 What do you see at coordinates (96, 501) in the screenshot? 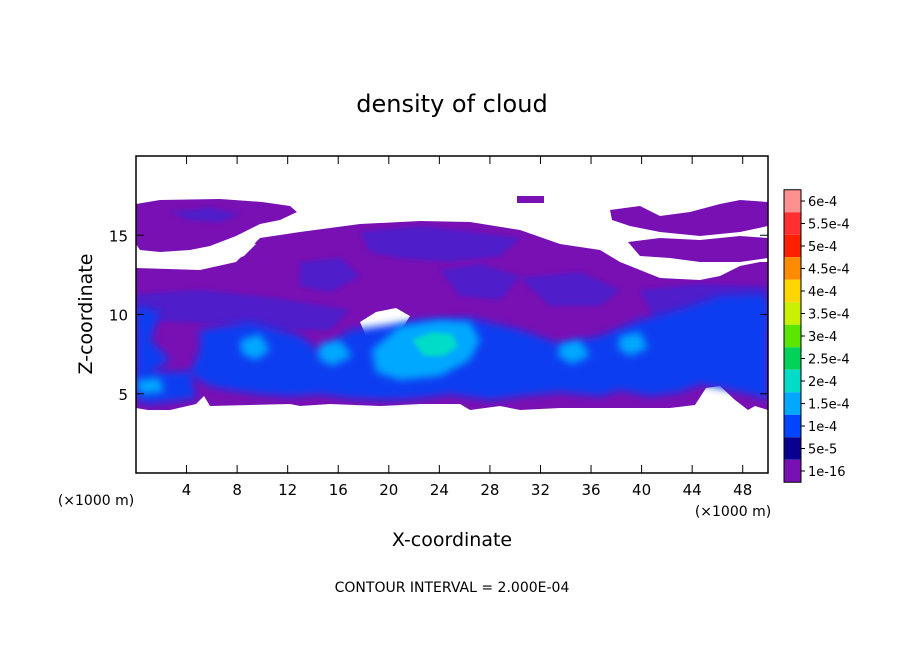
I see `x-axis-unit-left: (×1000 m)` at bounding box center [96, 501].